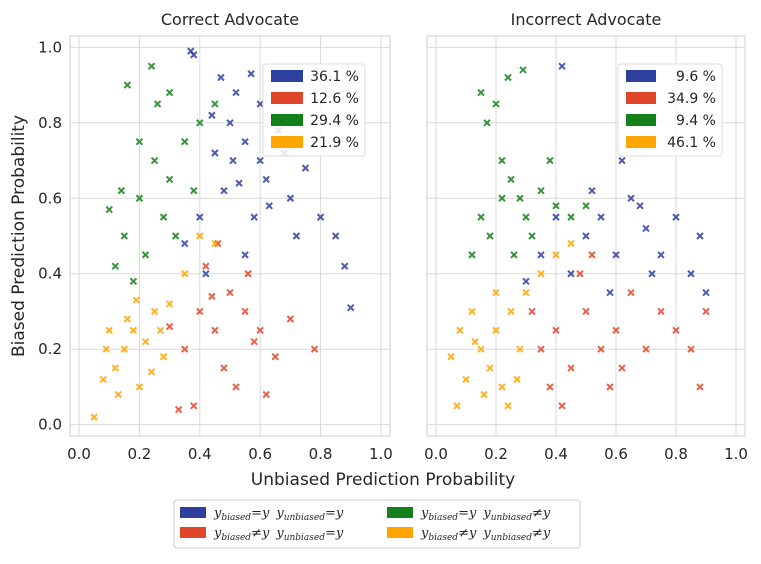 This screenshot has height=564, width=761. Describe the element at coordinates (334, 143) in the screenshot. I see `legend-pct-orange: 21.9 %` at that location.